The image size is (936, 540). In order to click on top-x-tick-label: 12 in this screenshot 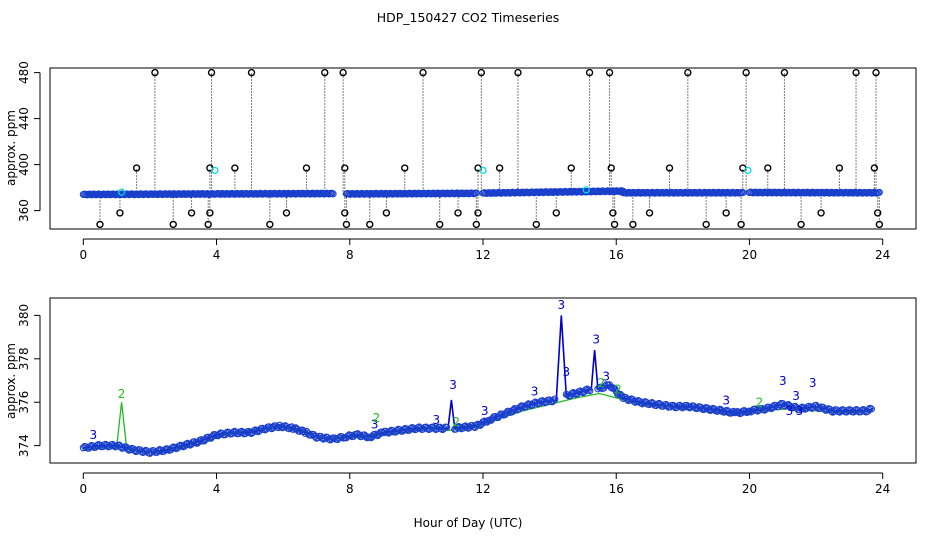, I will do `click(482, 255)`.